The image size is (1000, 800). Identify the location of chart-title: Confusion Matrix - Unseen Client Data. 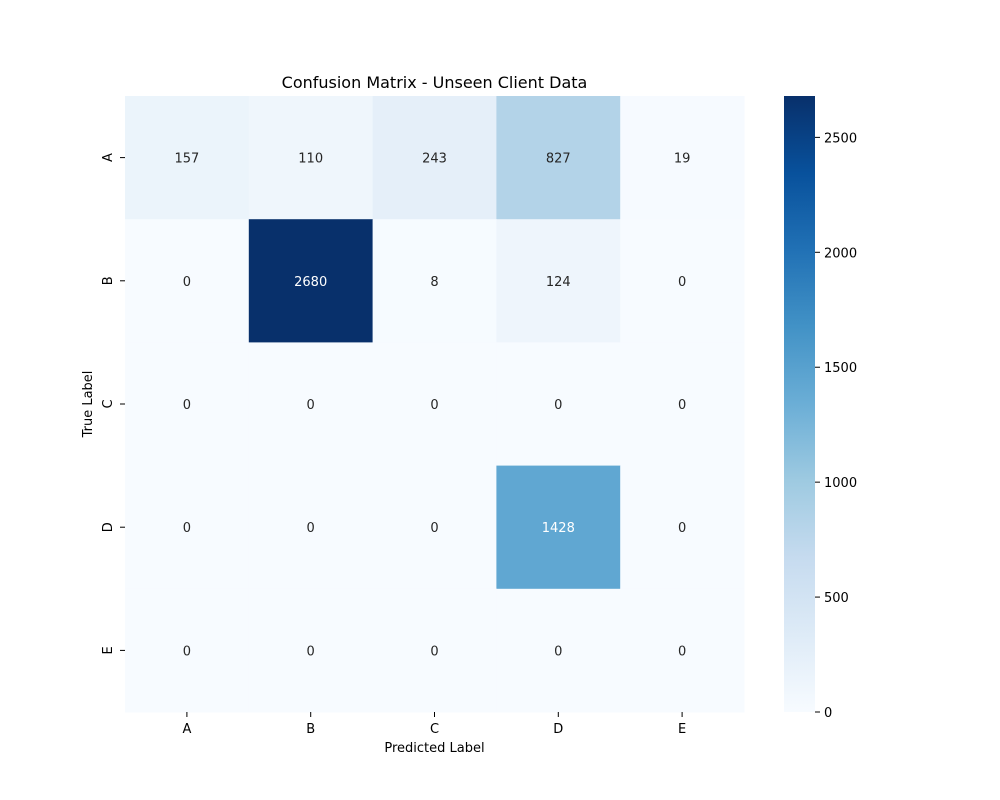
(435, 82).